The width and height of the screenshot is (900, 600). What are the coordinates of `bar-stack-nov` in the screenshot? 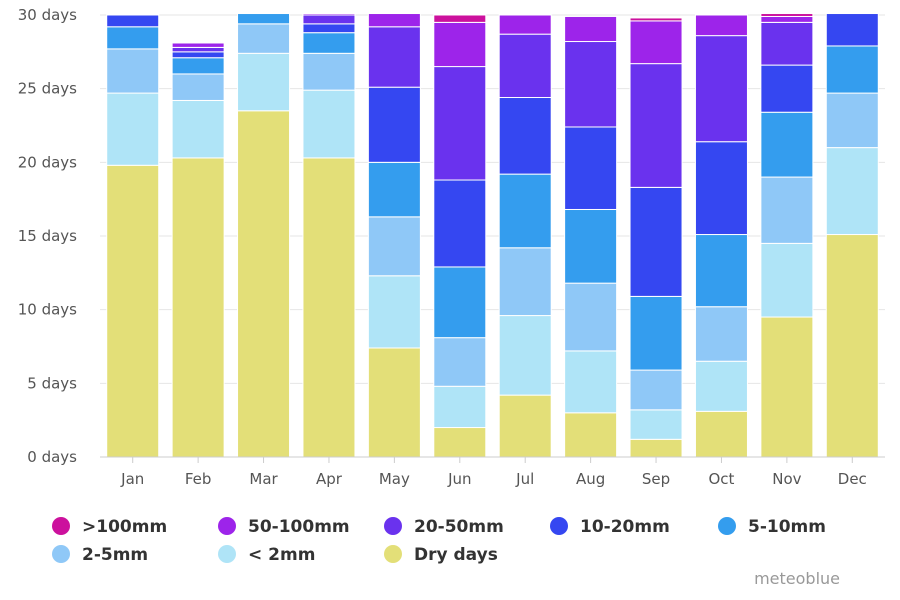 It's located at (787, 235).